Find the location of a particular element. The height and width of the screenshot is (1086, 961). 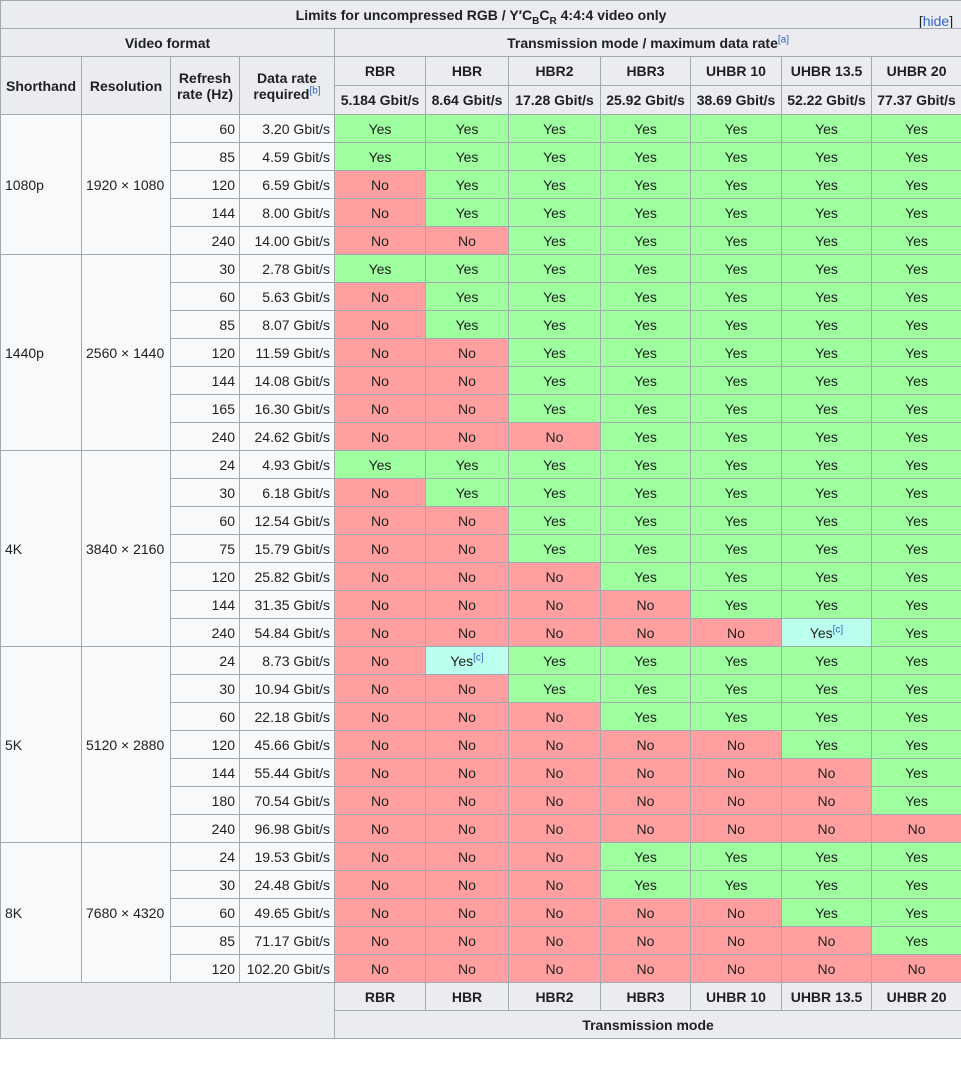

table-row: 240 54.84 Gbit/s No No No No No Yes[c] Yes is located at coordinates (481, 632).